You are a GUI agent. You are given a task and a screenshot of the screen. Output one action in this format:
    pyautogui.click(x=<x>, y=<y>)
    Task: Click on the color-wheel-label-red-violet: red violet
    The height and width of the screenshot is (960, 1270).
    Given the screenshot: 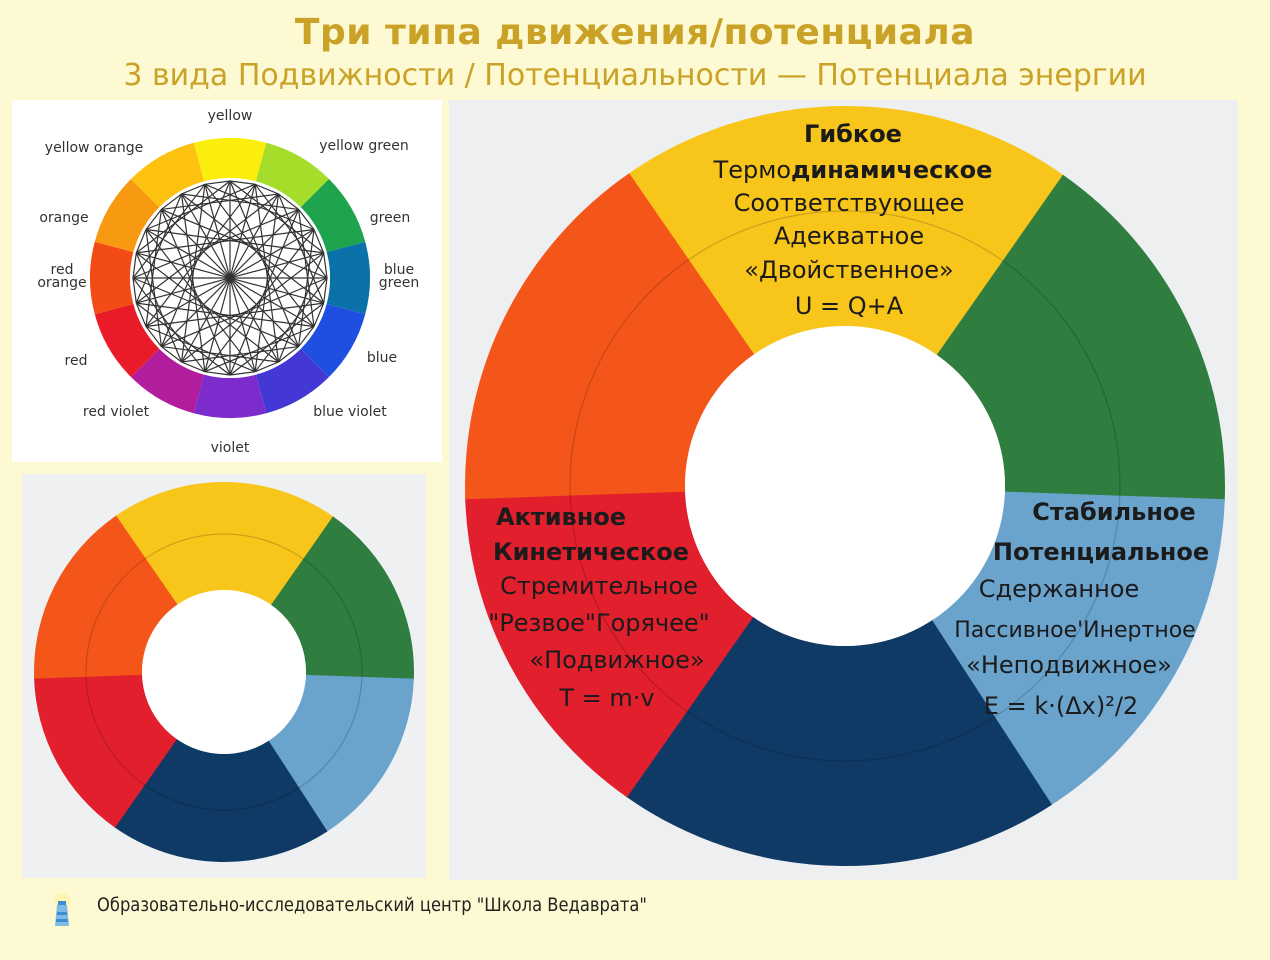 What is the action you would take?
    pyautogui.click(x=116, y=412)
    